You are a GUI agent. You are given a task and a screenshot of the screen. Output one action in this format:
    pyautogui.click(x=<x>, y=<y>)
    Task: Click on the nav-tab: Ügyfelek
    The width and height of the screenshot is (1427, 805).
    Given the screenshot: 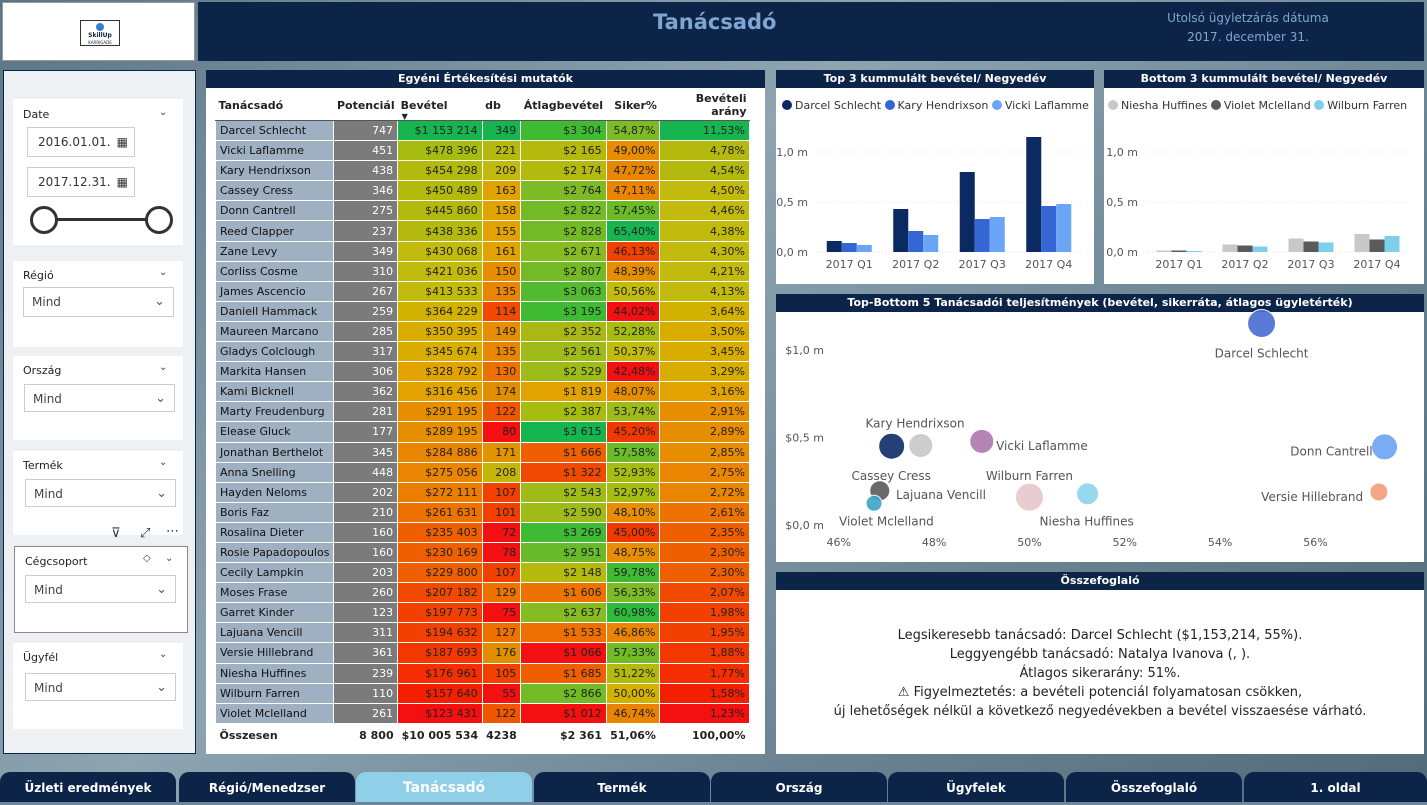 What is the action you would take?
    pyautogui.click(x=976, y=787)
    